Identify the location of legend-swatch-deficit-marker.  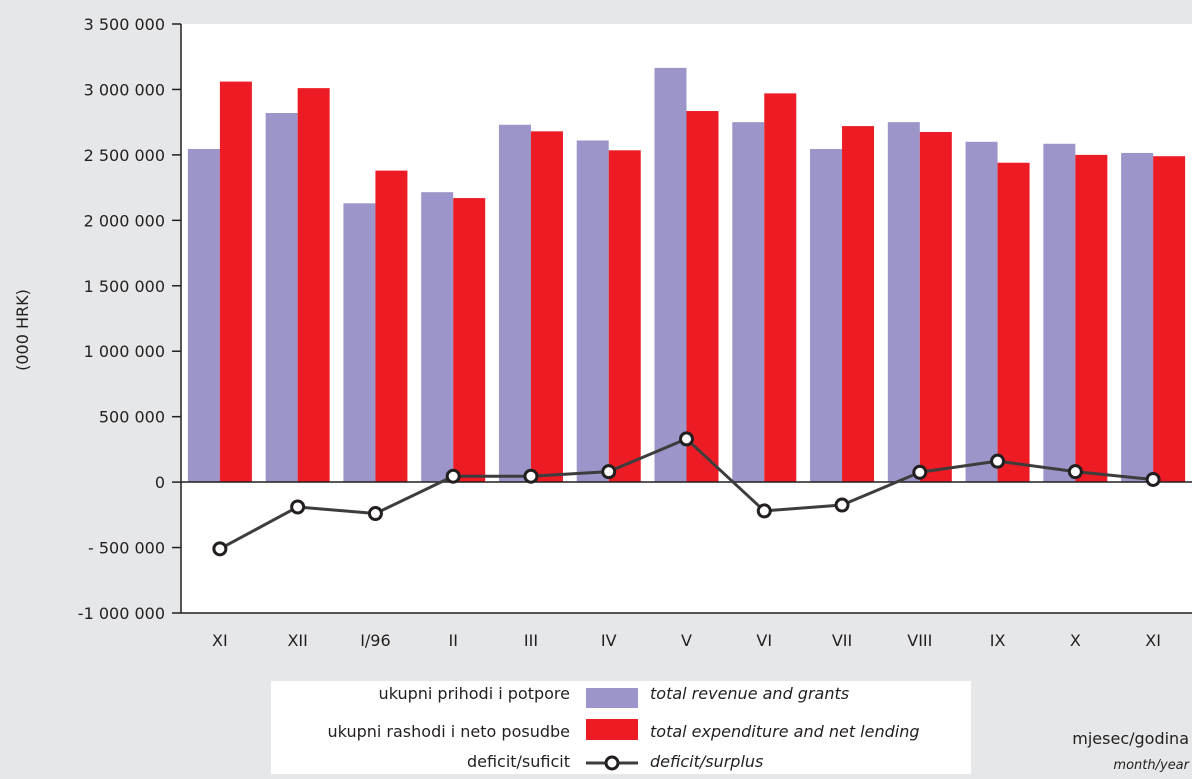
(612, 763).